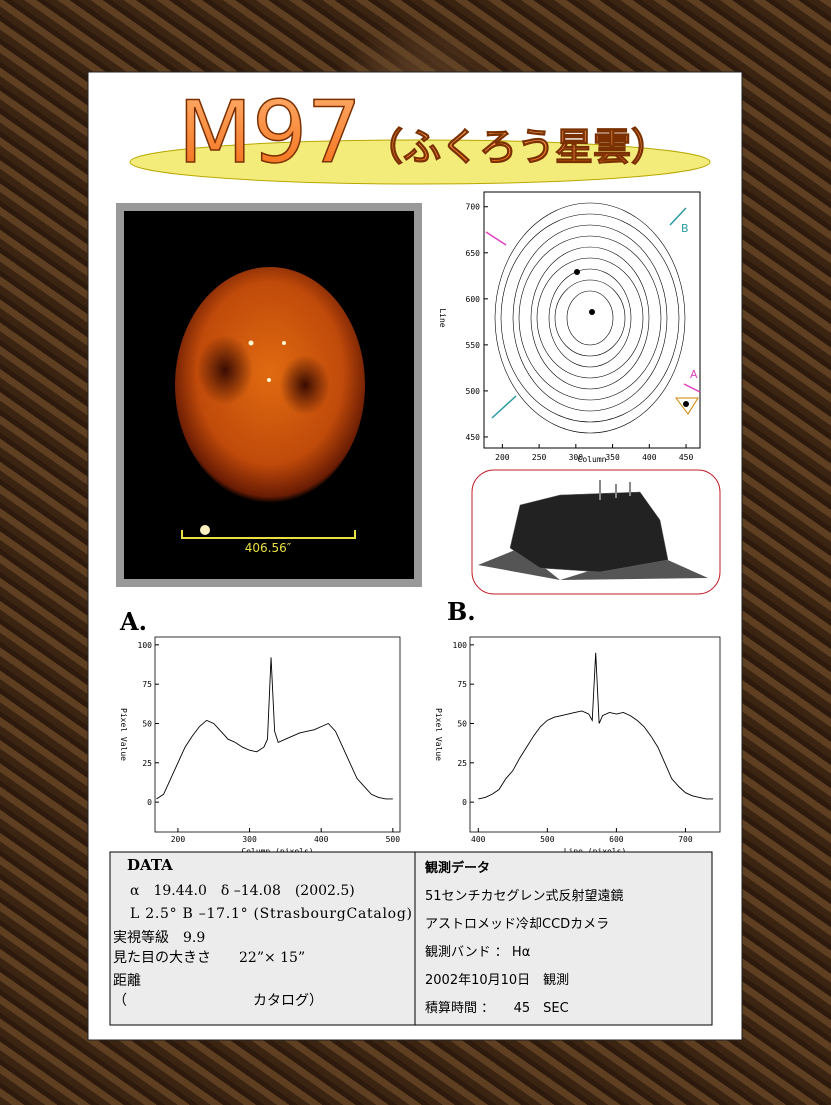 This screenshot has width=831, height=1105. Describe the element at coordinates (242, 891) in the screenshot. I see `data-line: α 19.44.0 δ –14.08 (2002.5)` at that location.